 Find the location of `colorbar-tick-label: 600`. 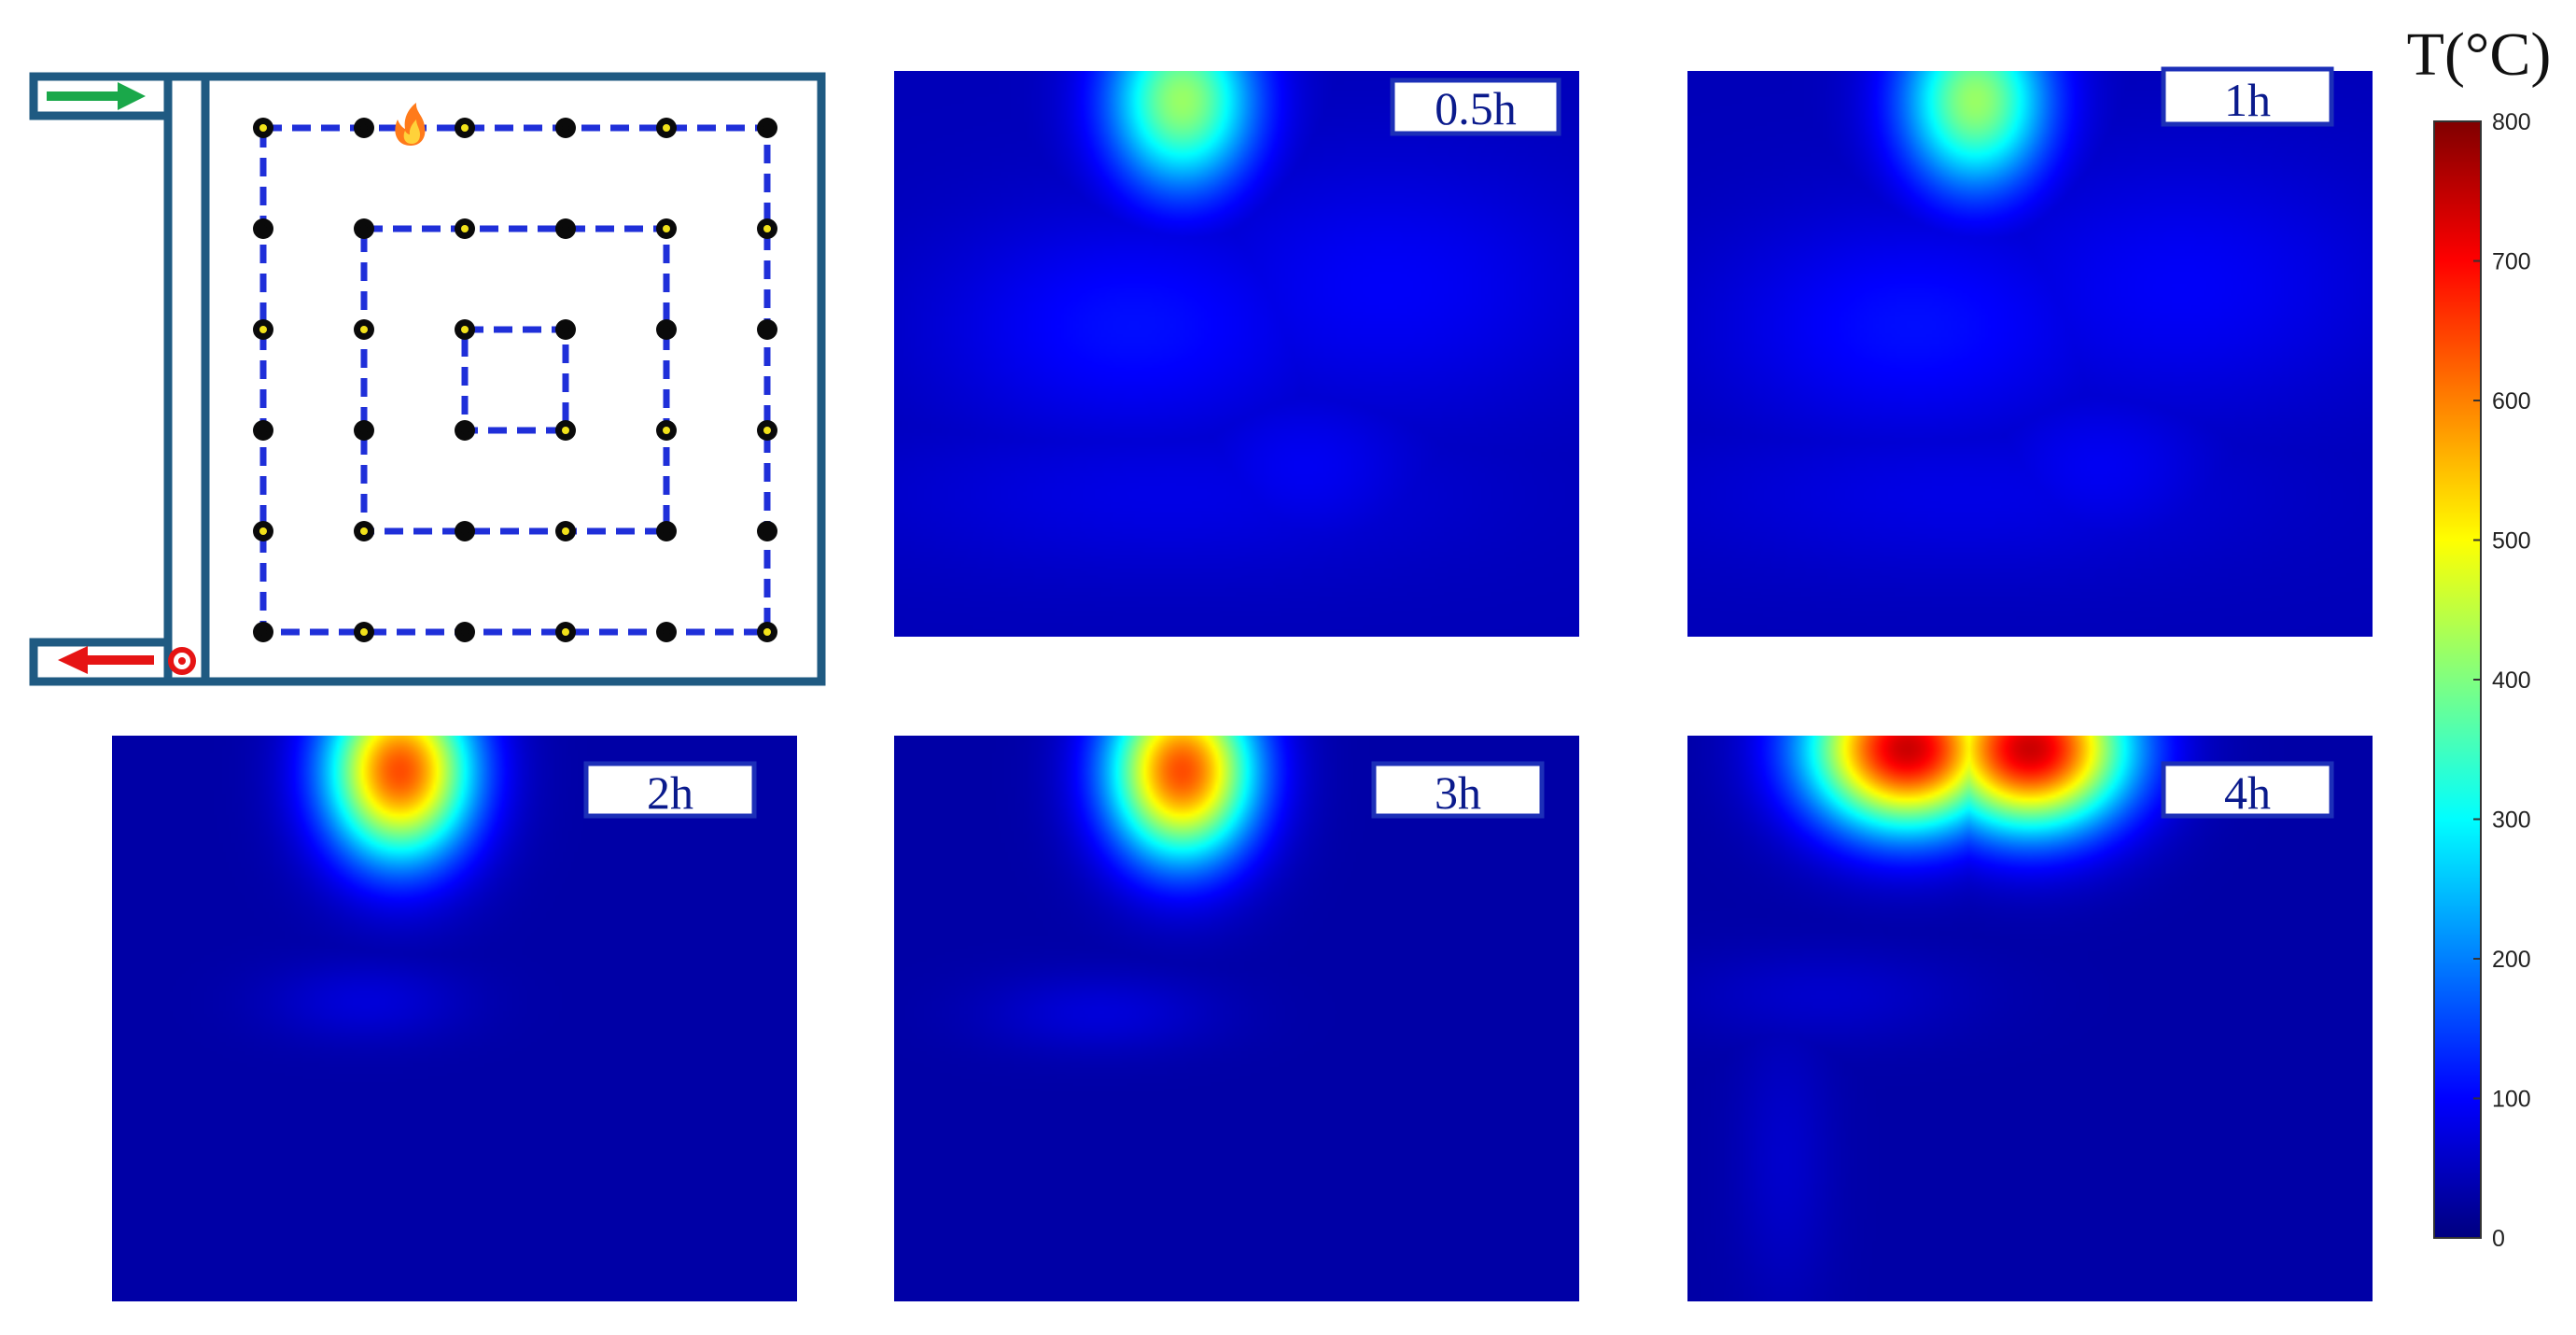

colorbar-tick-label: 600 is located at coordinates (2511, 401).